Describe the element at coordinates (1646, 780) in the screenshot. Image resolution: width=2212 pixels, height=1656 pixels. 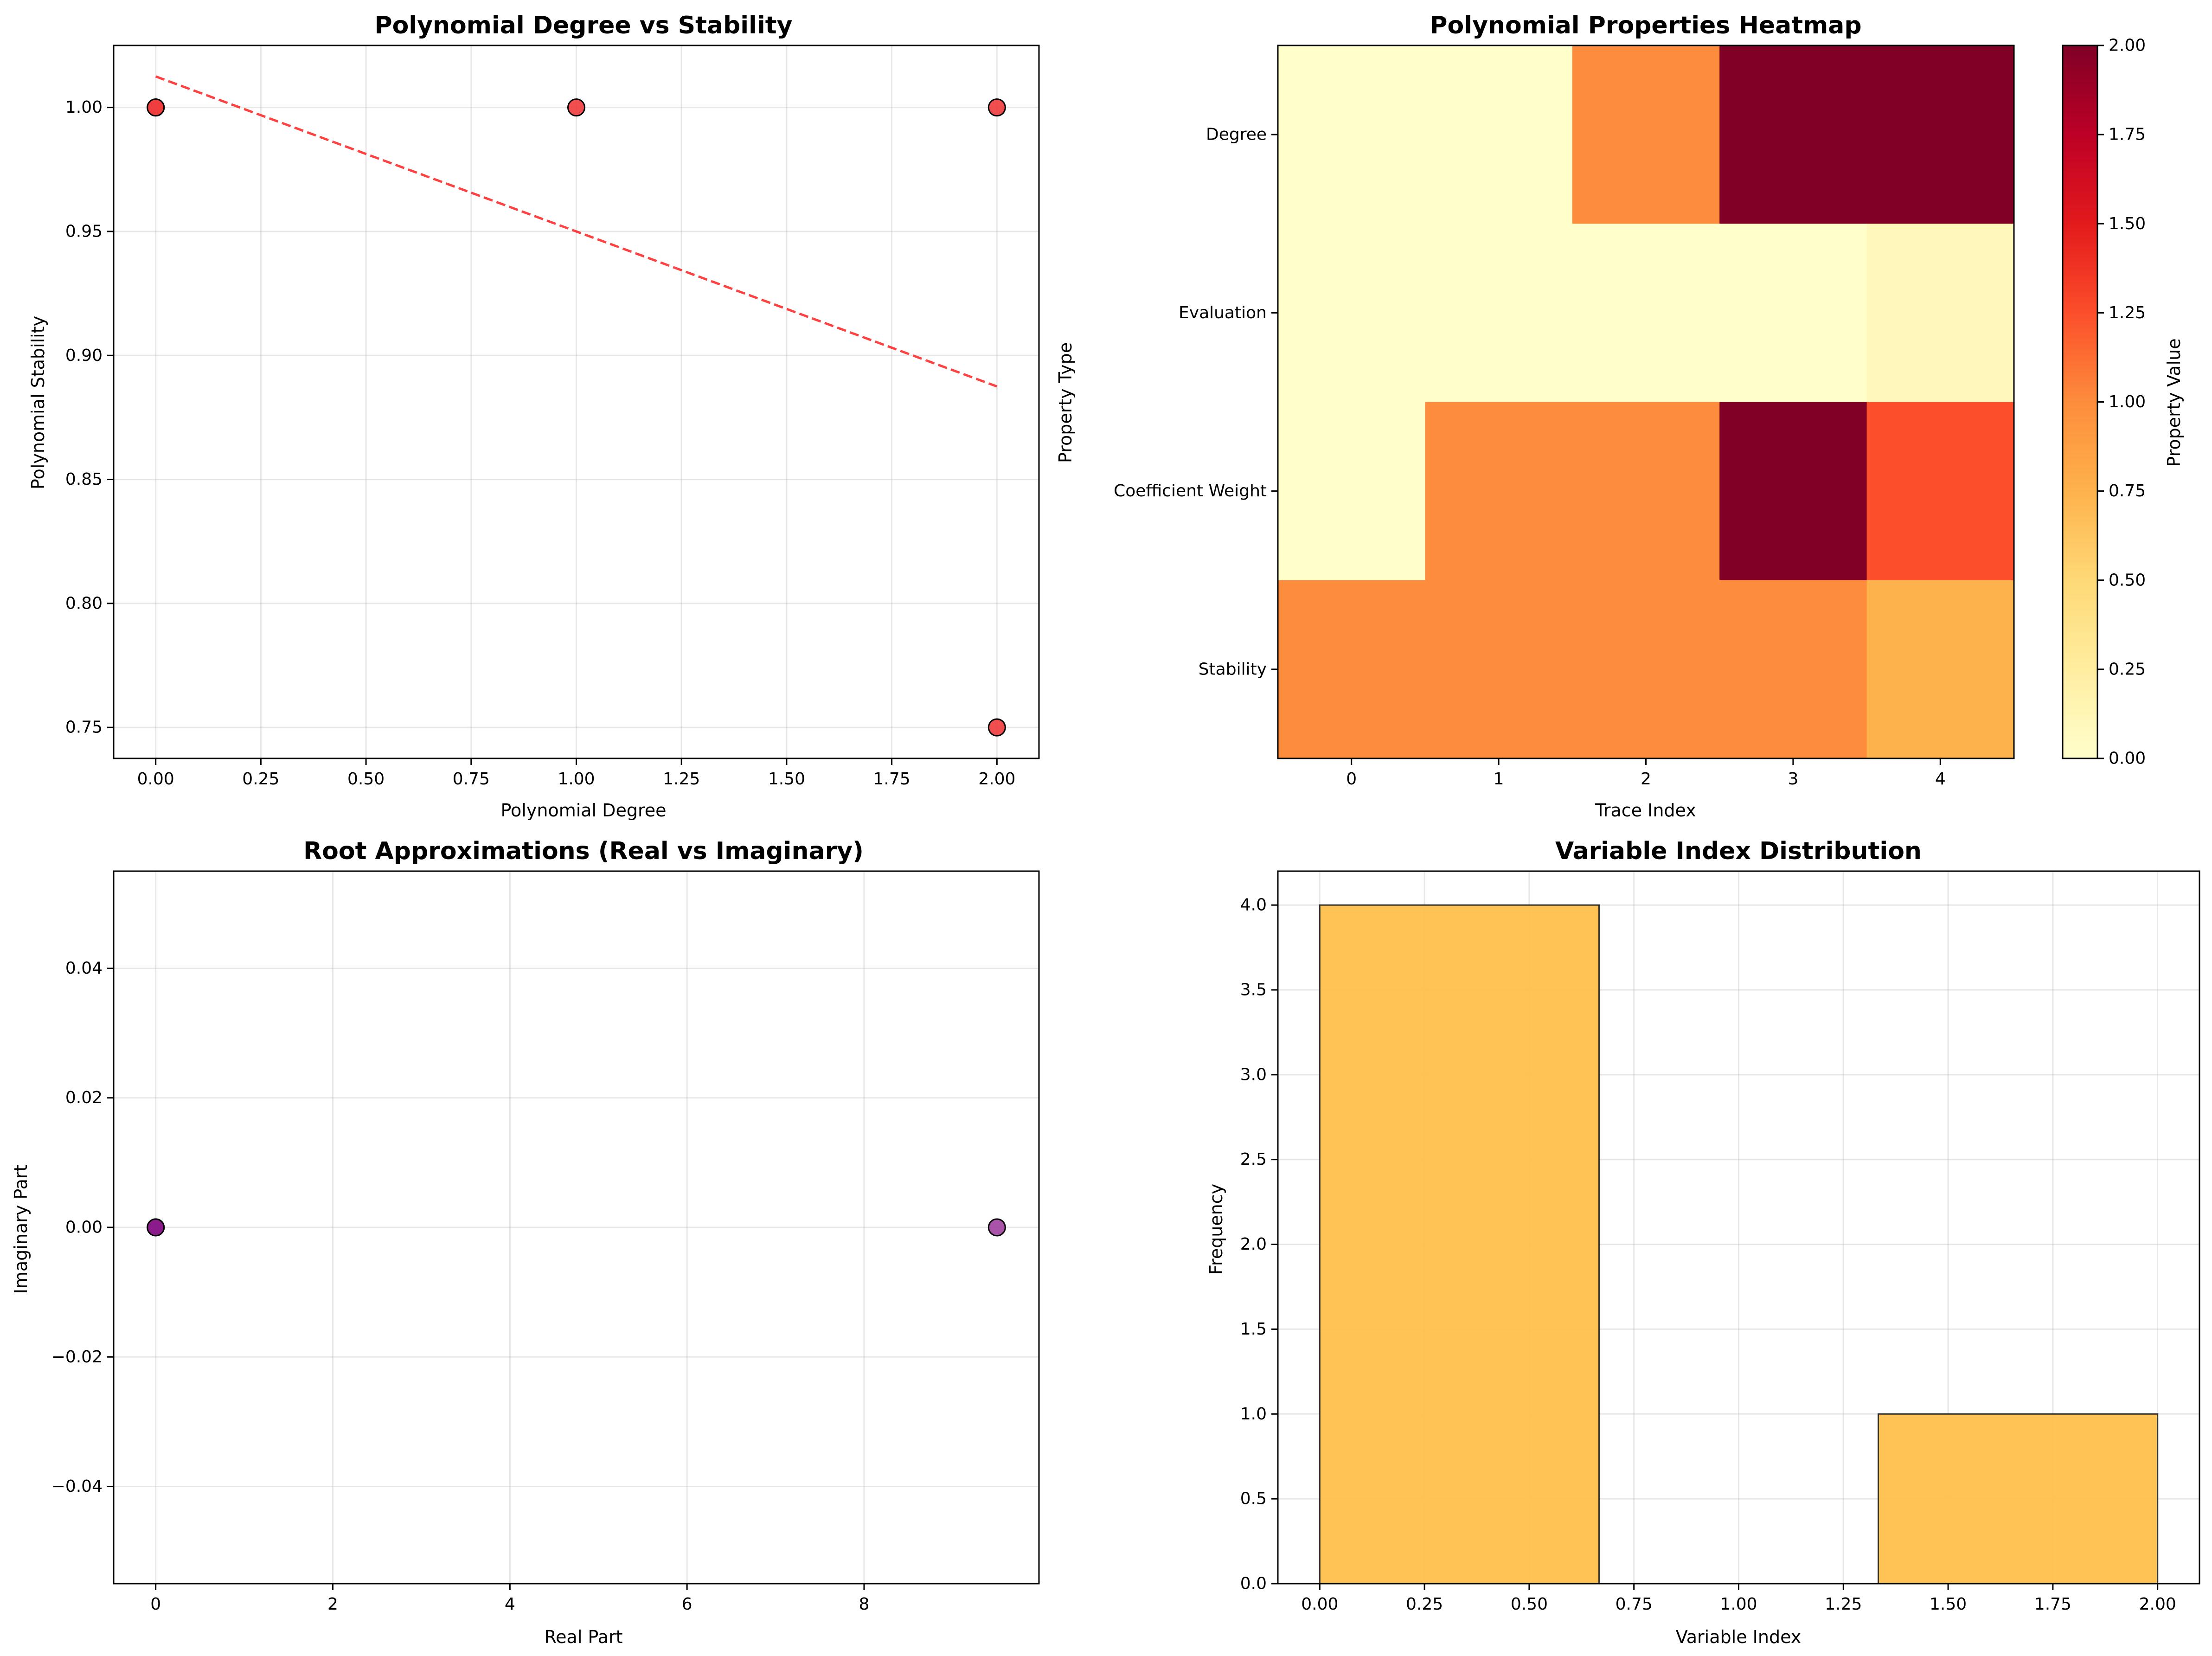
I see `heat-xtick-label-2: 2` at that location.